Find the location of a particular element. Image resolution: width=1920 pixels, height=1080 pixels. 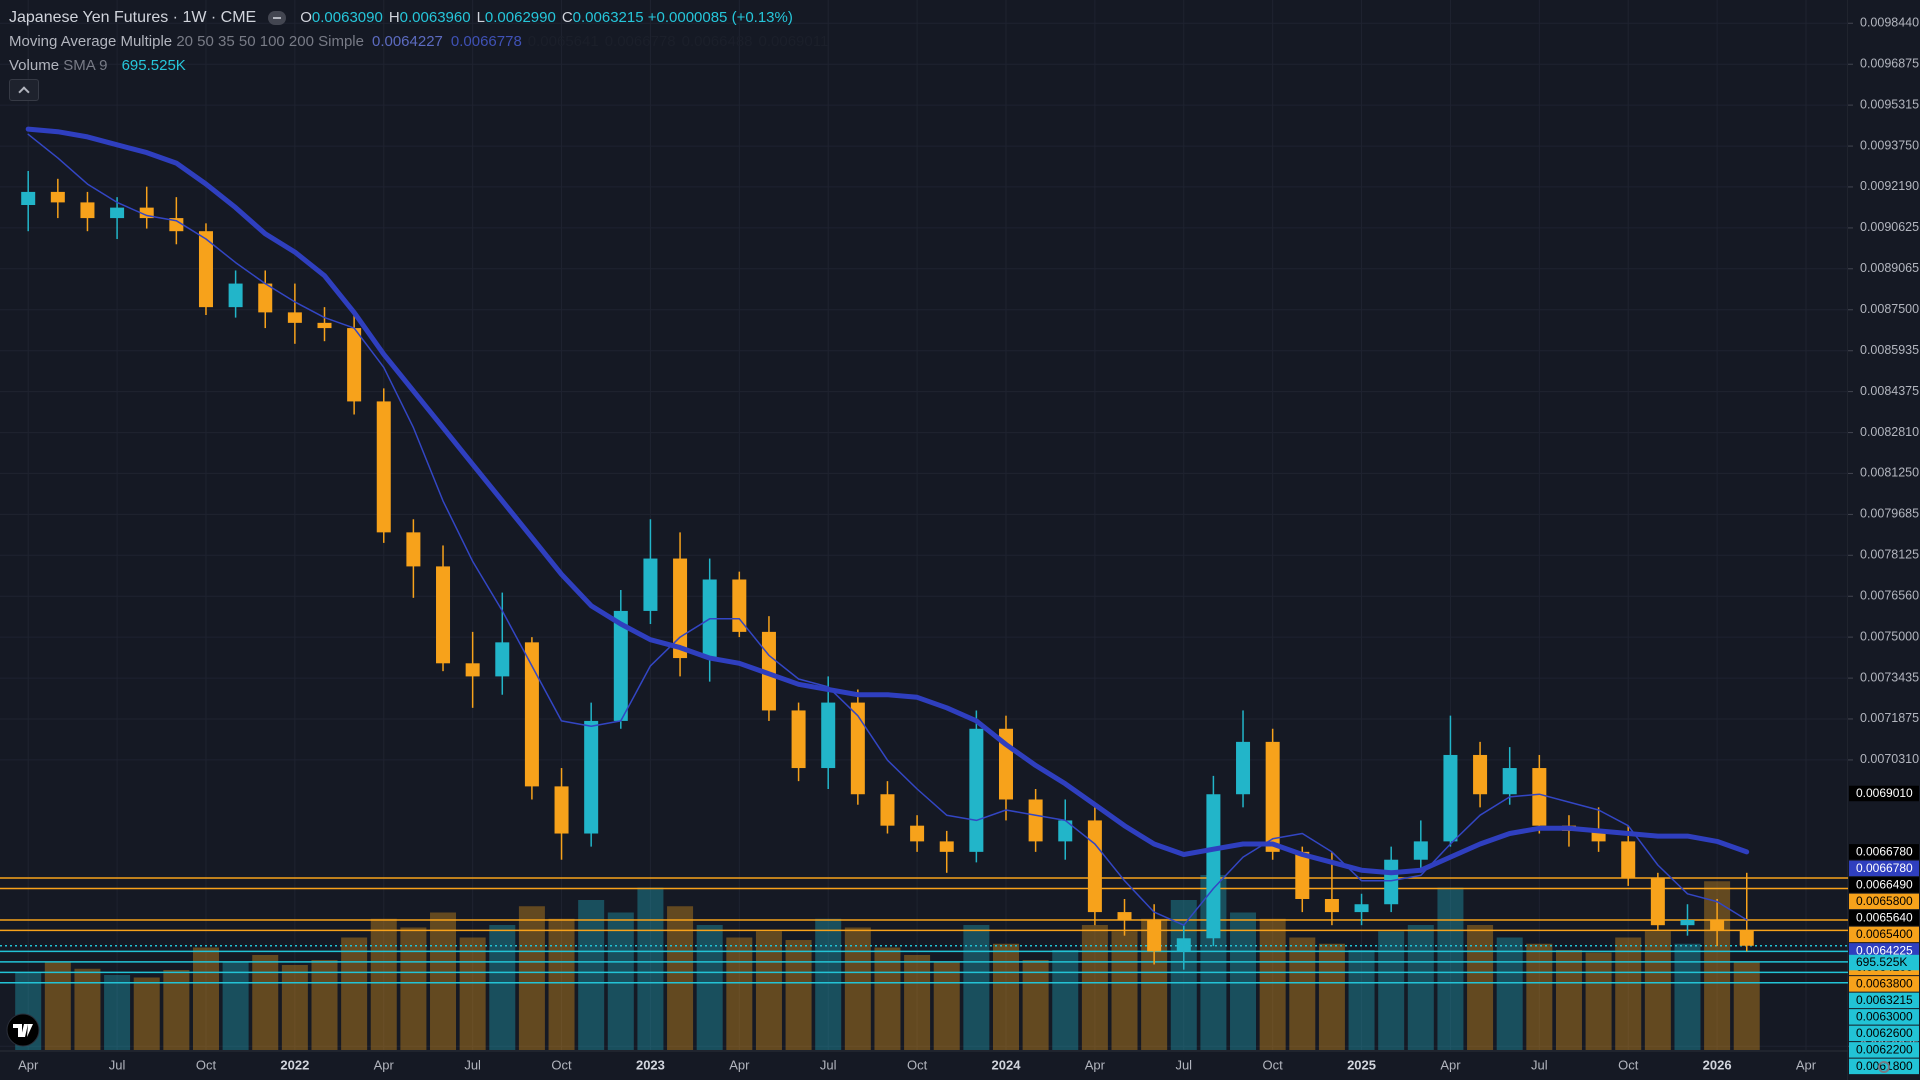

ma-value: 0.0066488 is located at coordinates (717, 41).